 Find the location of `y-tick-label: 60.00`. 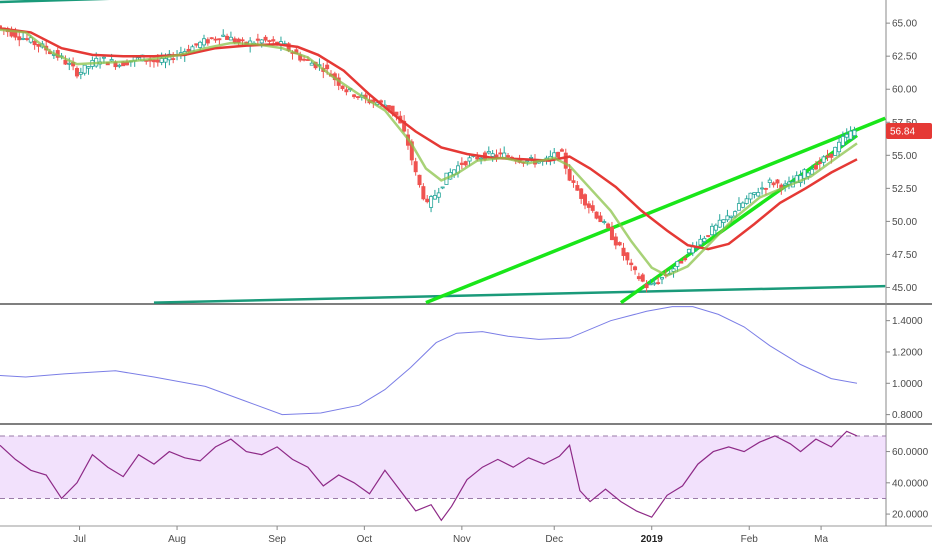

y-tick-label: 60.00 is located at coordinates (904, 90).